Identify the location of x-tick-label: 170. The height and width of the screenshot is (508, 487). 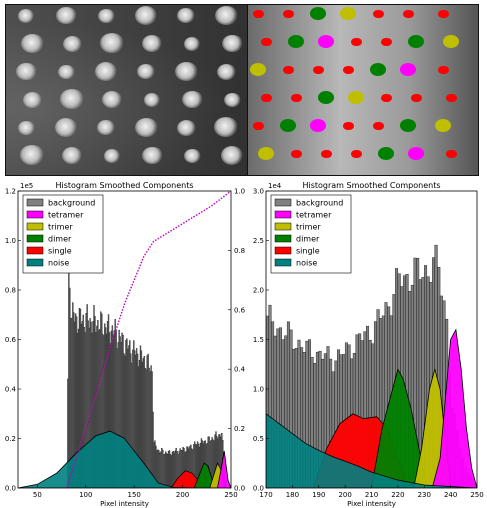
(265, 495).